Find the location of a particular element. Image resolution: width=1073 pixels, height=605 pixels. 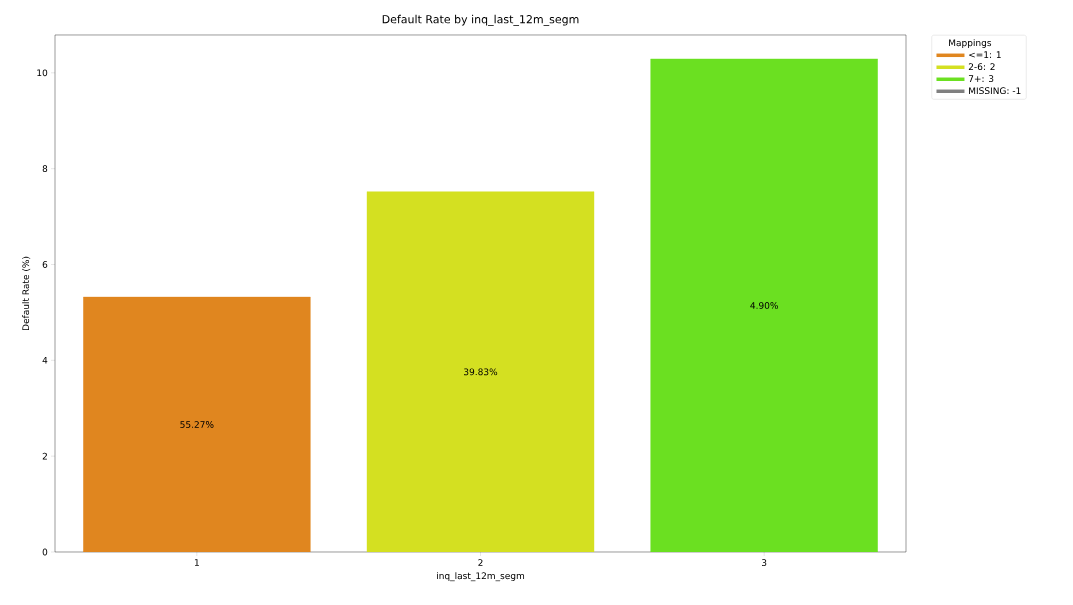

legend-label: <=1: 1 is located at coordinates (985, 54).